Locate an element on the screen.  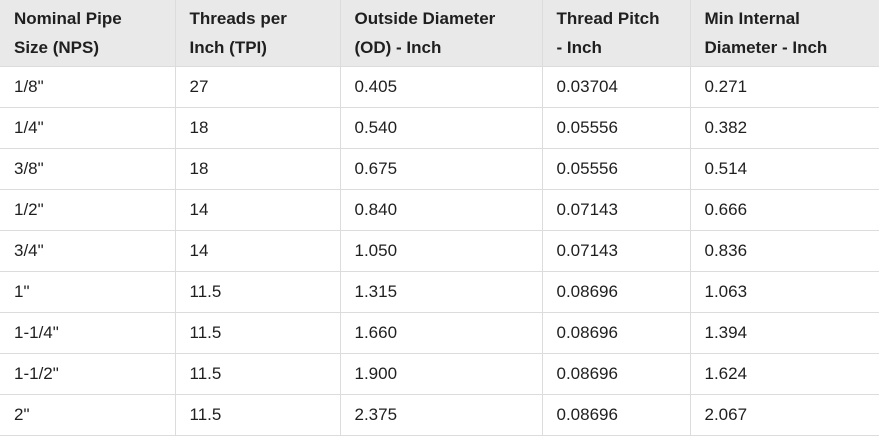
header-cell: Thread Pitch - Inch is located at coordinates (616, 33).